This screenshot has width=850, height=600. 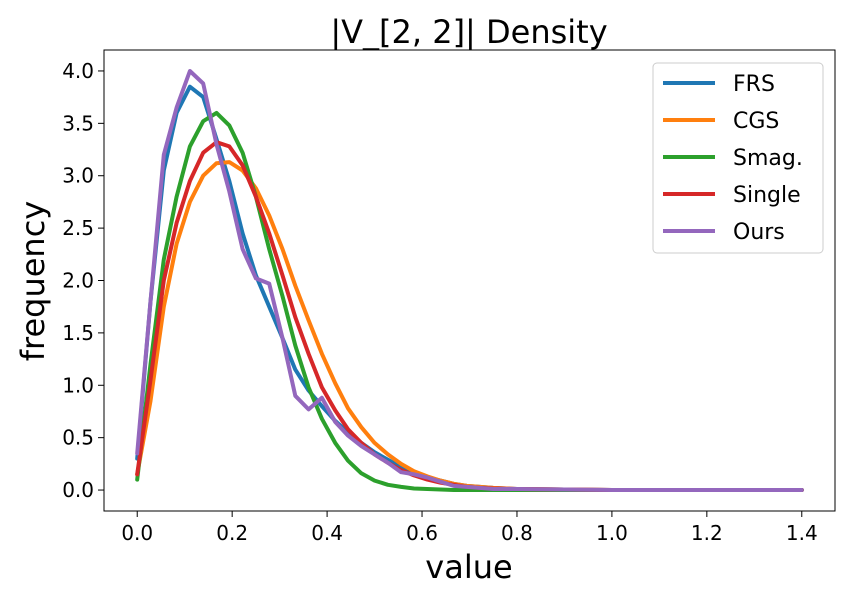 What do you see at coordinates (468, 567) in the screenshot?
I see `x-axis-label: value` at bounding box center [468, 567].